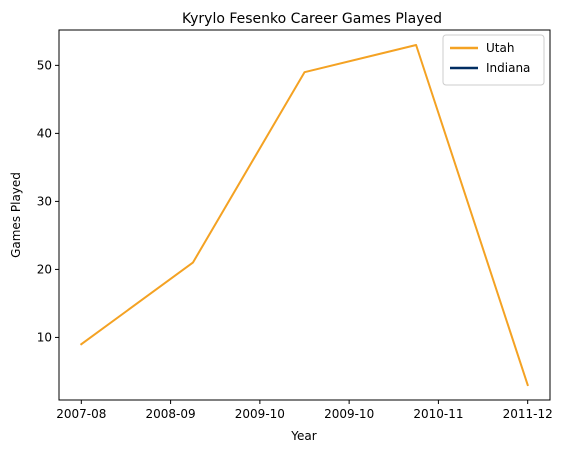  What do you see at coordinates (500, 48) in the screenshot?
I see `legend-label-utah: Utah` at bounding box center [500, 48].